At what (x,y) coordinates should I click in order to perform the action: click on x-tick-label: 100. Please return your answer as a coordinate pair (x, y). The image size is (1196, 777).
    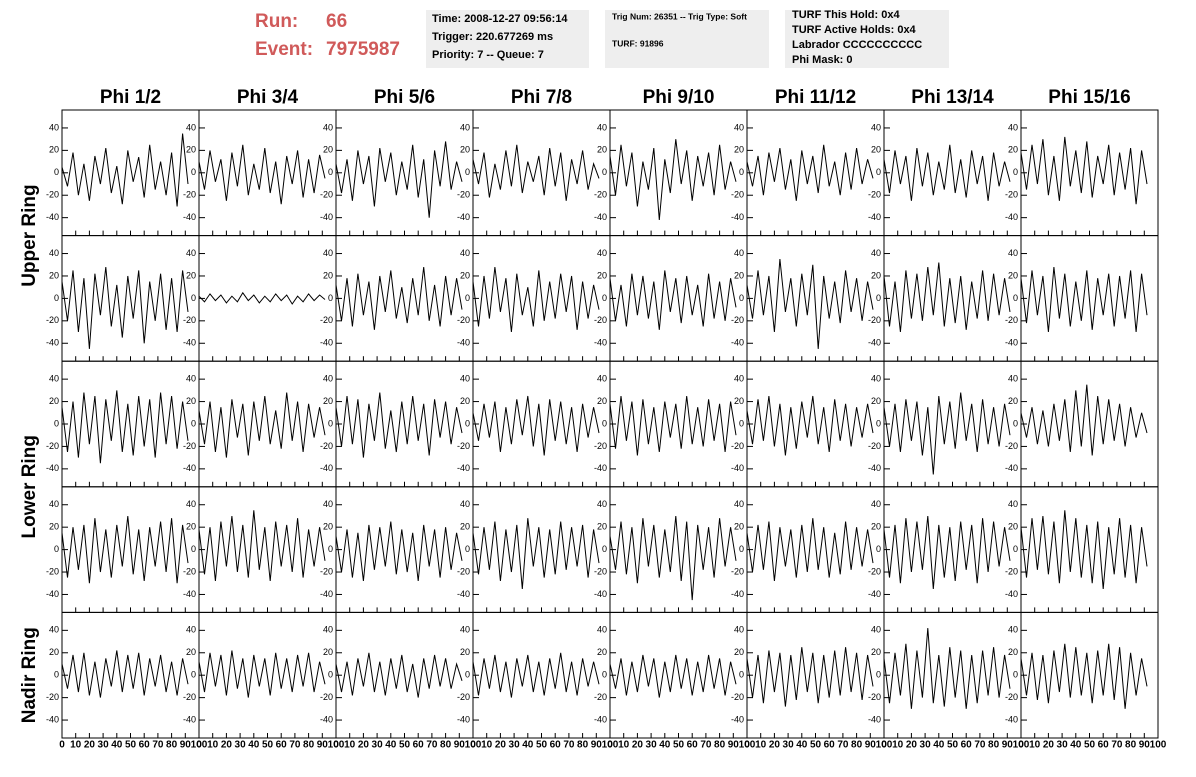
    Looking at the image, I should click on (610, 745).